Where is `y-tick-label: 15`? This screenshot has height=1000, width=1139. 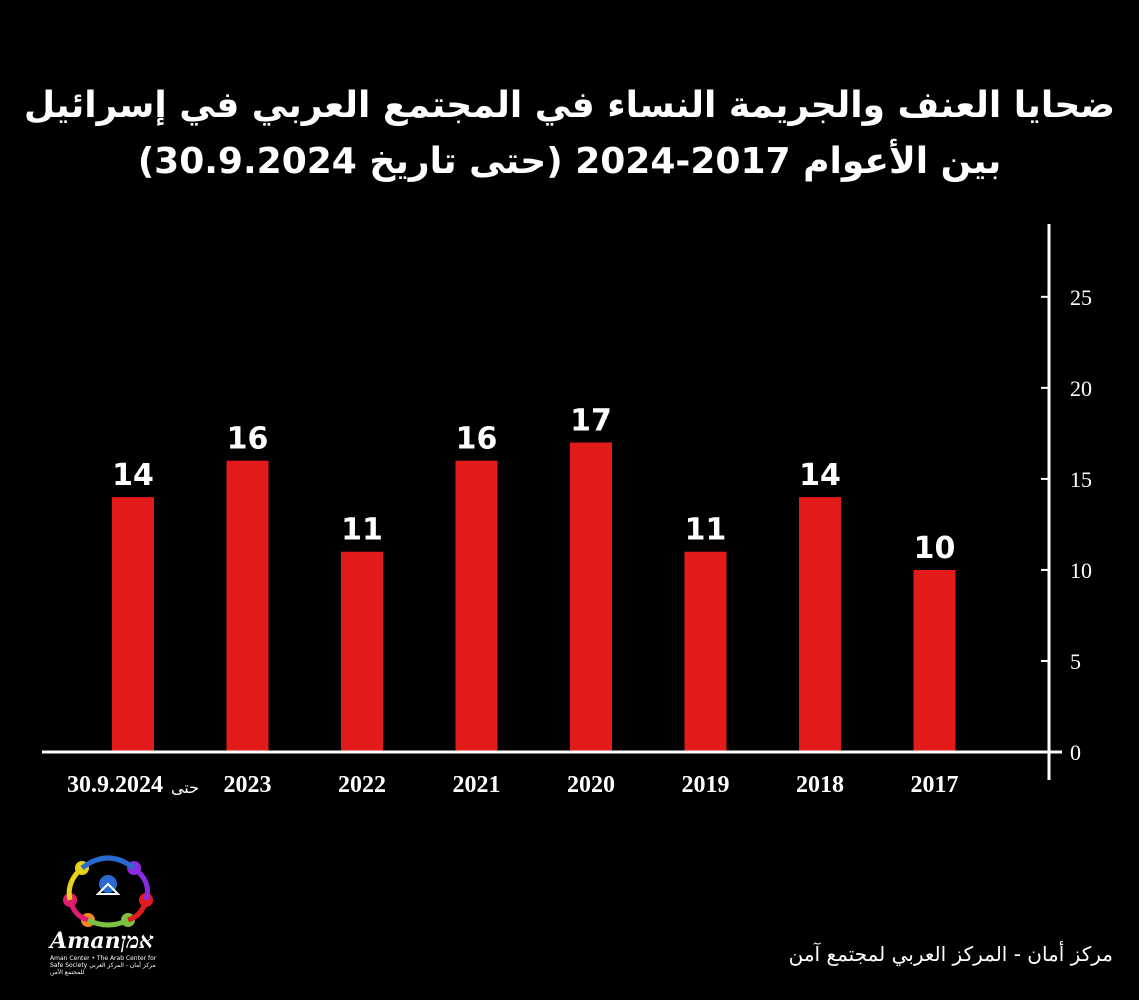 y-tick-label: 15 is located at coordinates (1081, 479).